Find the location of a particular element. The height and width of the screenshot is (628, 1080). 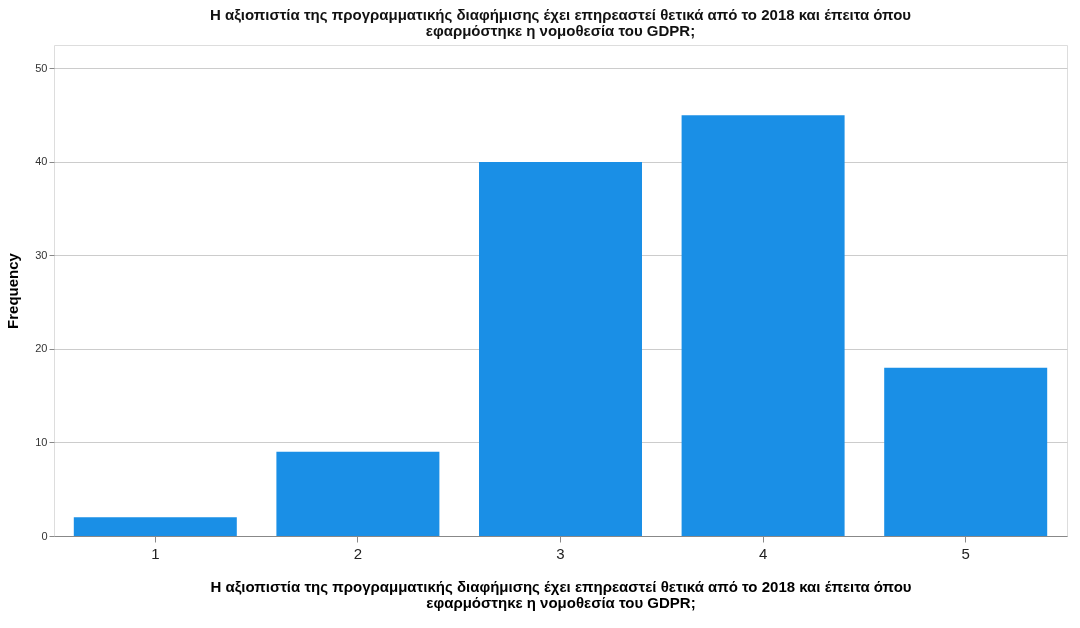

y-tick-label: 30 is located at coordinates (41, 254).